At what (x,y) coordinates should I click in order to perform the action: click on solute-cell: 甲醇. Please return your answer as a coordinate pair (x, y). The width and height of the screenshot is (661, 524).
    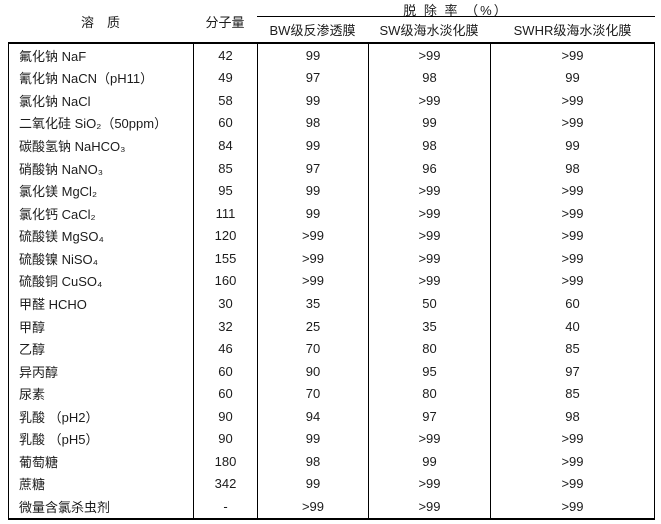
    Looking at the image, I should click on (32, 327).